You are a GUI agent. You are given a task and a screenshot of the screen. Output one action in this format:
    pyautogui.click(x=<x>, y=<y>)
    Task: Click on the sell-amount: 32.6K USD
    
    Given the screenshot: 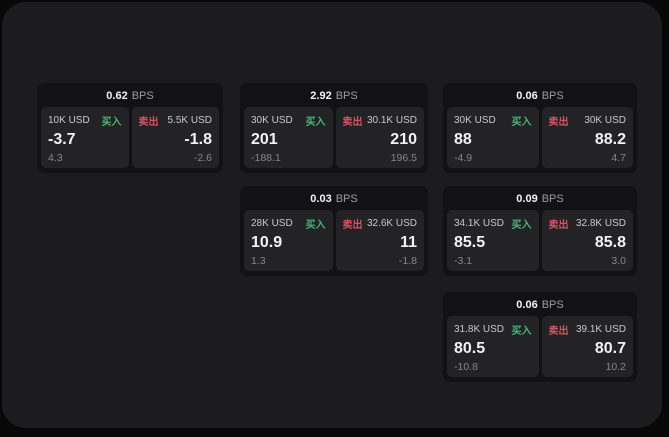 What is the action you would take?
    pyautogui.click(x=391, y=223)
    